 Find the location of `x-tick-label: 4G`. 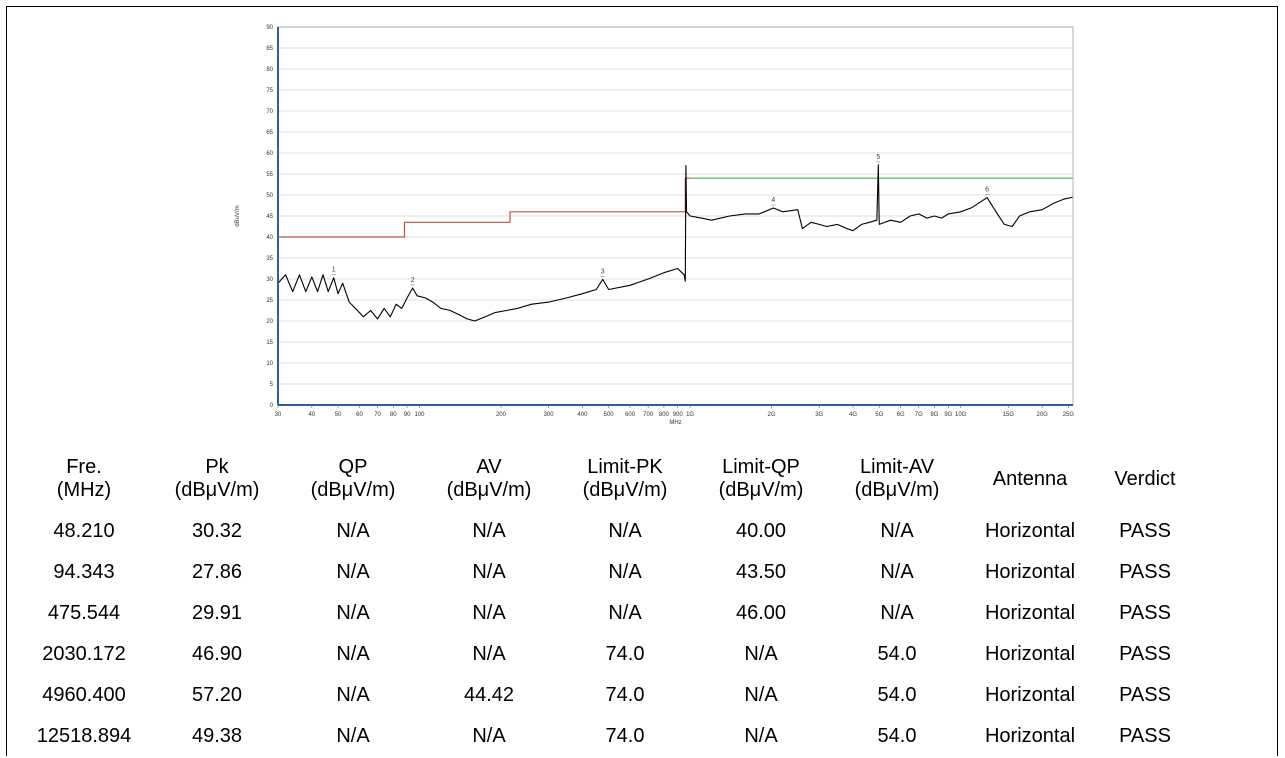

x-tick-label: 4G is located at coordinates (853, 415).